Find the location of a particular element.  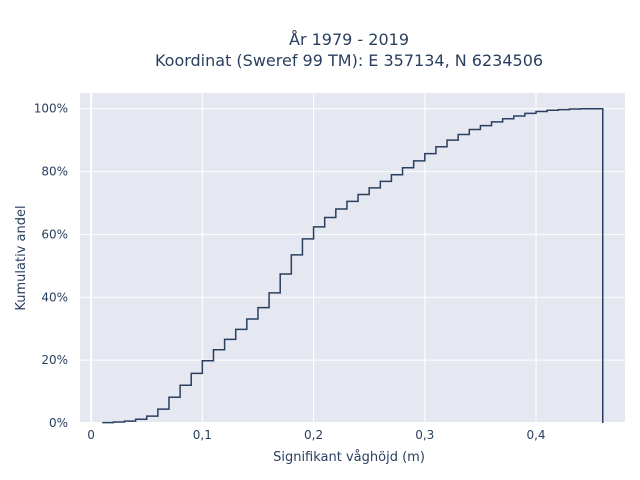

x-tick-label: 0,2 is located at coordinates (313, 435).